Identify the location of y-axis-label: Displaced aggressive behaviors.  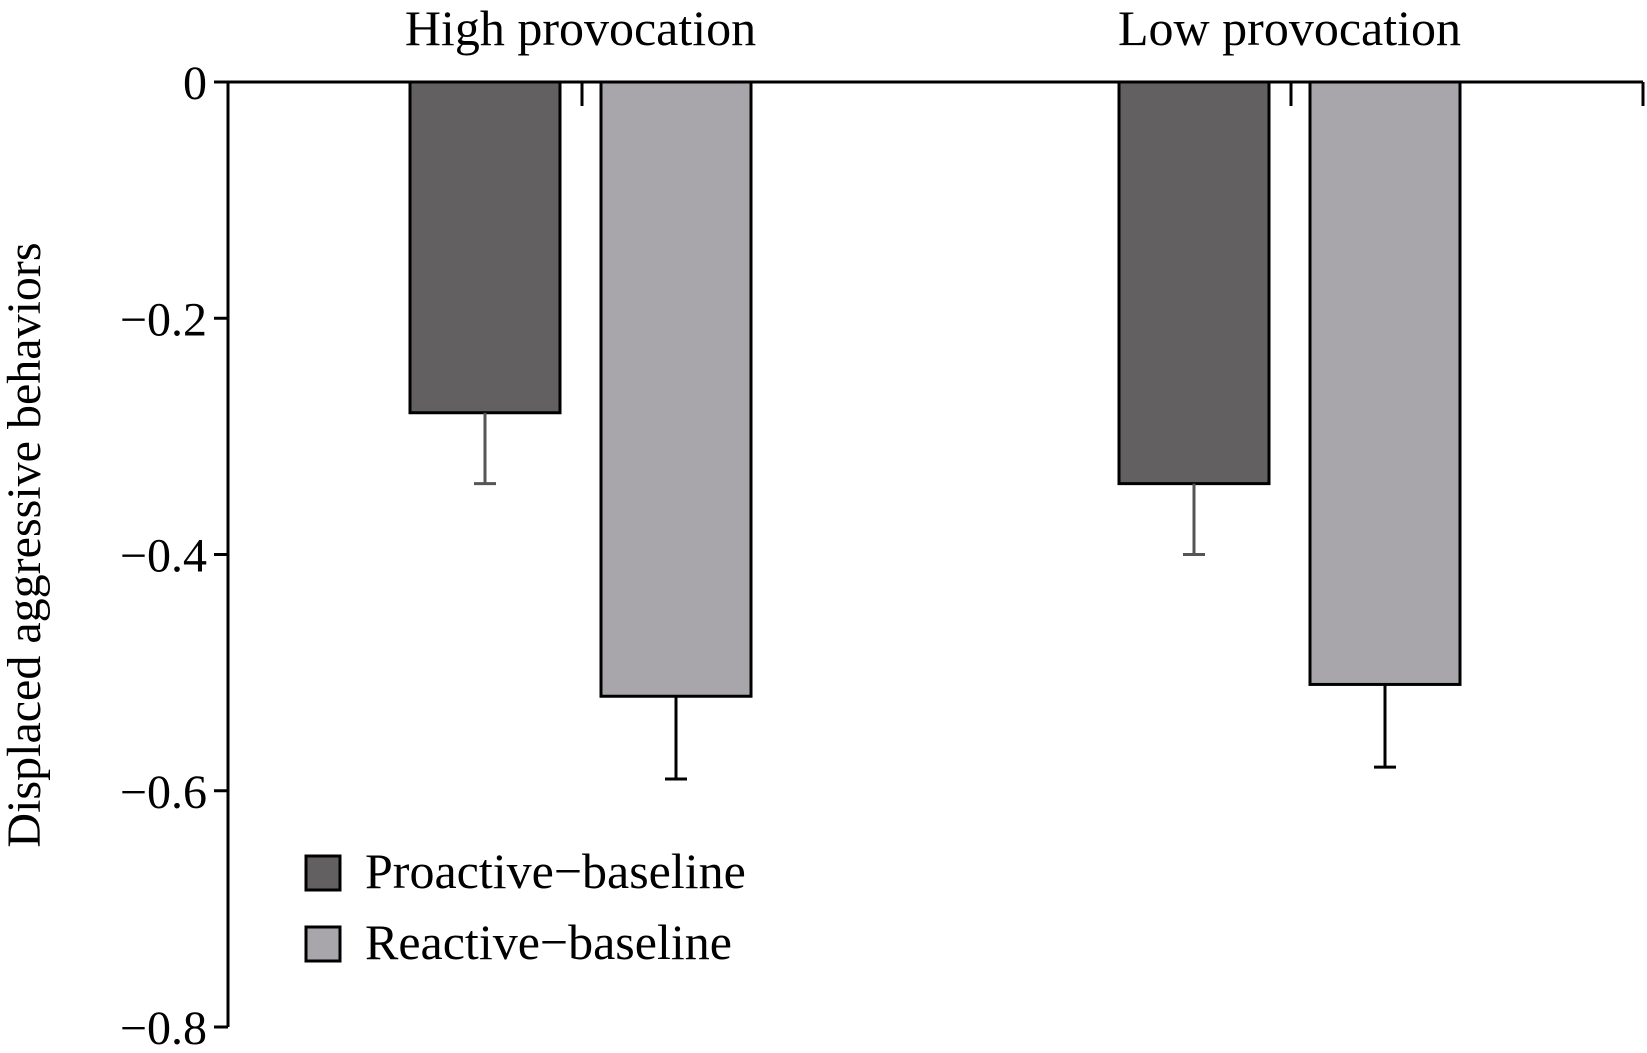
(25, 544).